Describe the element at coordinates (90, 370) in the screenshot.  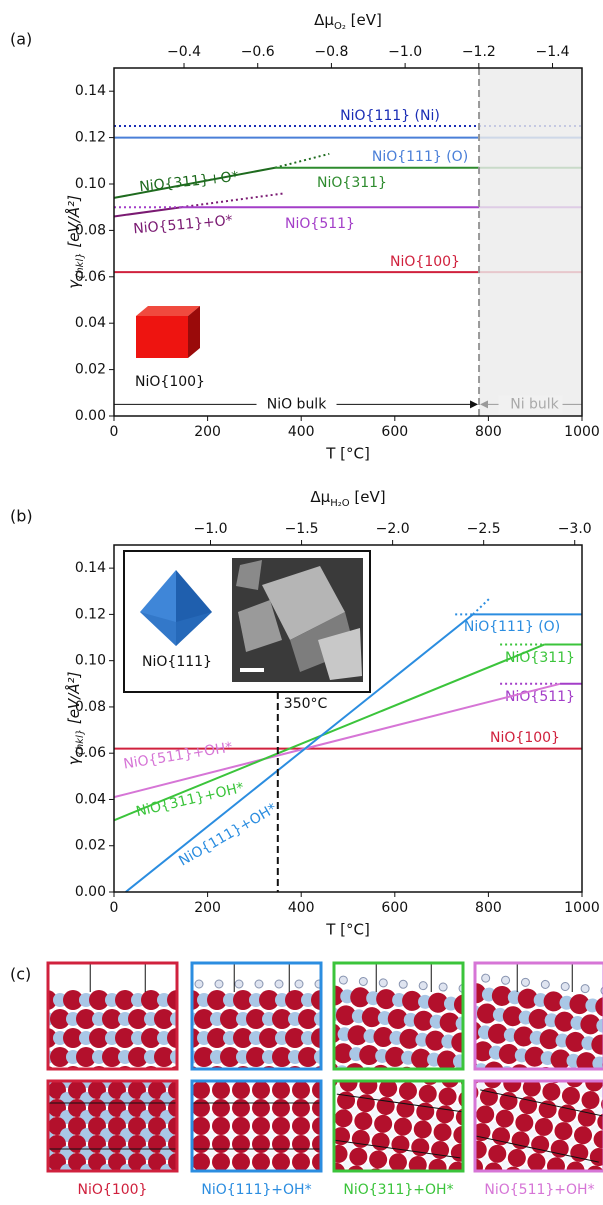
I see `y-tick-label: 0.02` at that location.